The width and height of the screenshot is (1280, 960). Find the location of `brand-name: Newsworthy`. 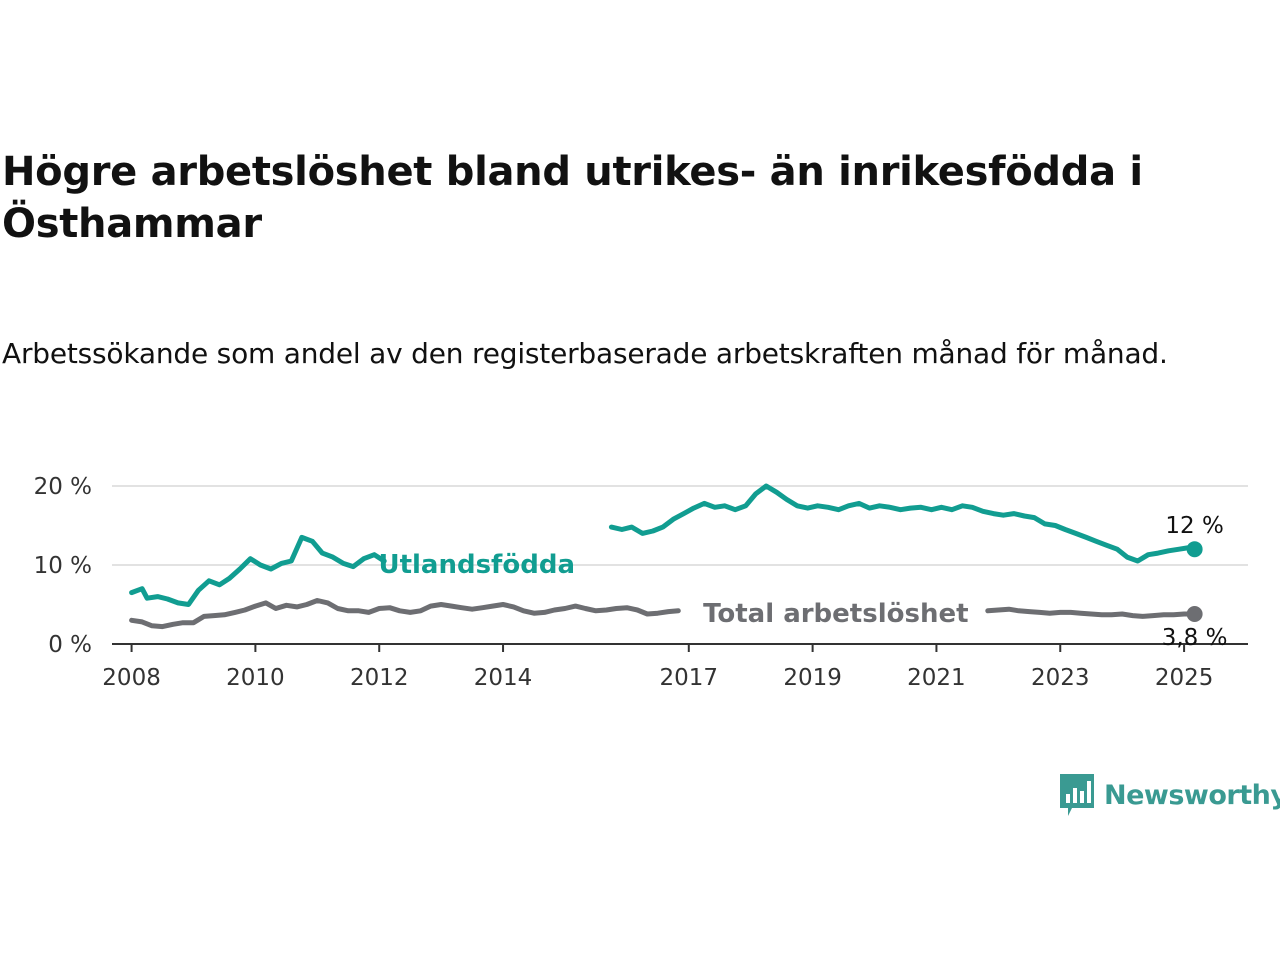

brand-name: Newsworthy is located at coordinates (1192, 795).